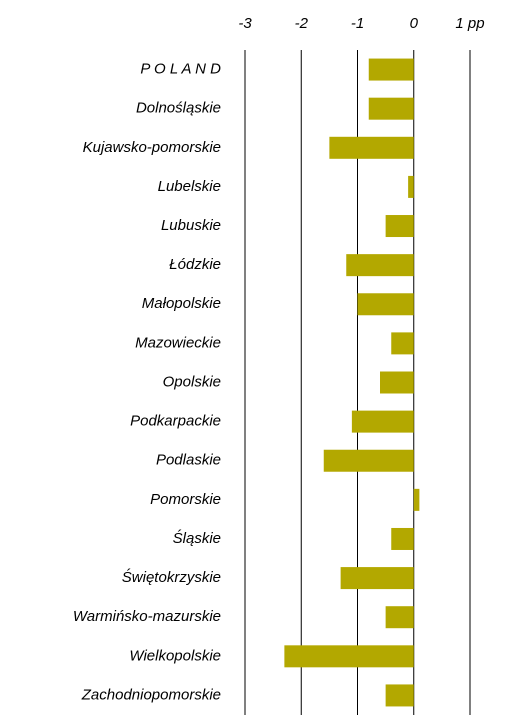 Image resolution: width=513 pixels, height=715 pixels. I want to click on y-tick-label: Łódzkie, so click(195, 264).